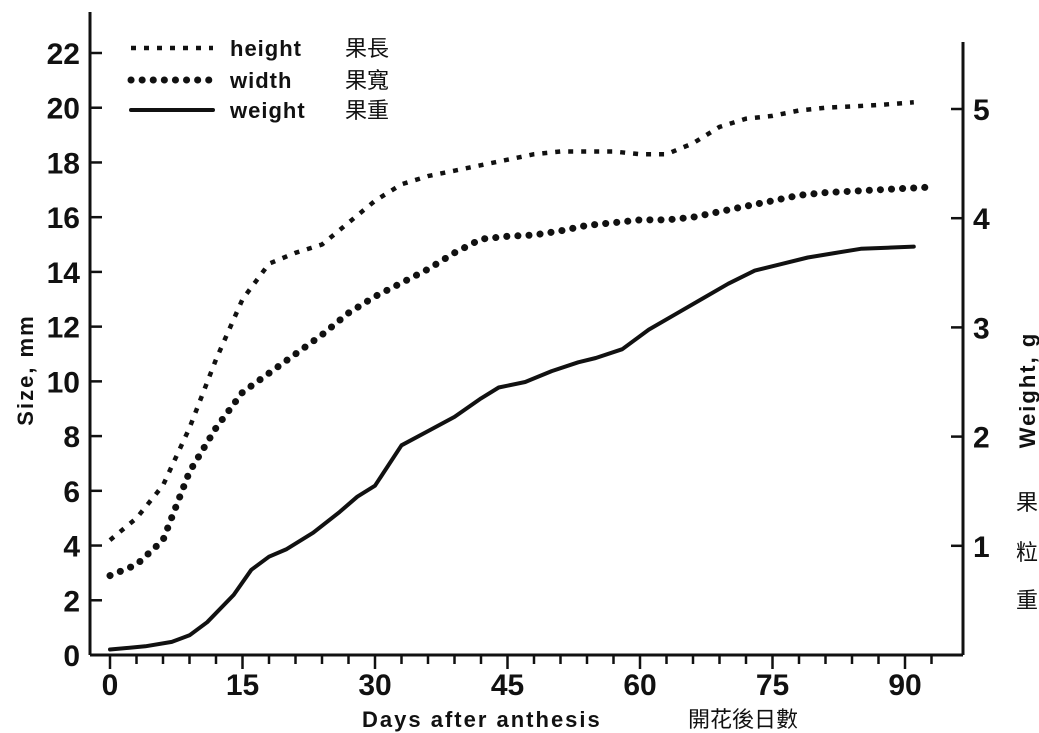 The image size is (1039, 733). What do you see at coordinates (374, 685) in the screenshot?
I see `x-tick-label: 30` at bounding box center [374, 685].